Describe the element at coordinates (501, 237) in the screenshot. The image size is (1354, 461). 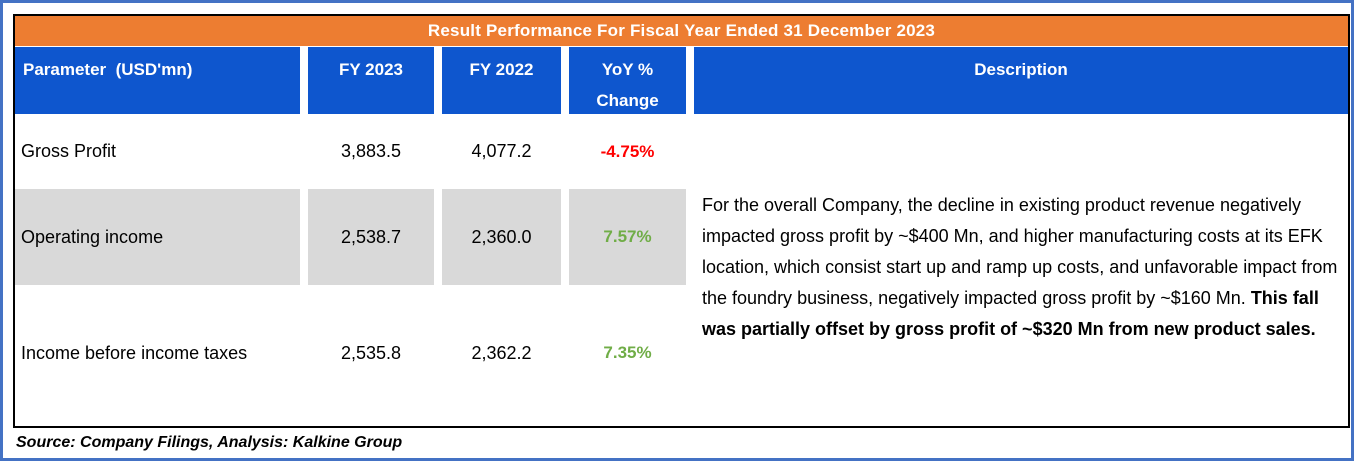
I see `row-operating-income-fy2022: 2,360.0` at that location.